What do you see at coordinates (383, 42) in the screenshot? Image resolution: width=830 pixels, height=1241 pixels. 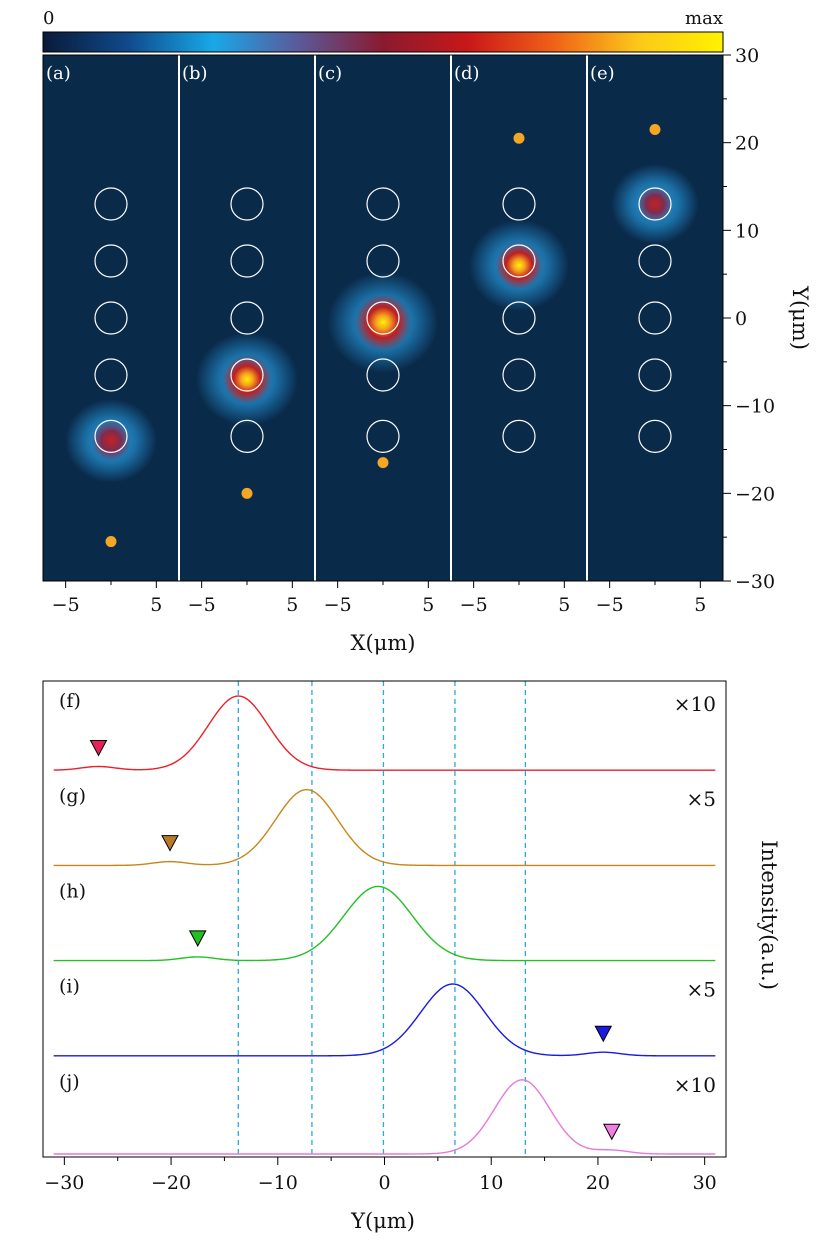 I see `colorbar-gradient` at bounding box center [383, 42].